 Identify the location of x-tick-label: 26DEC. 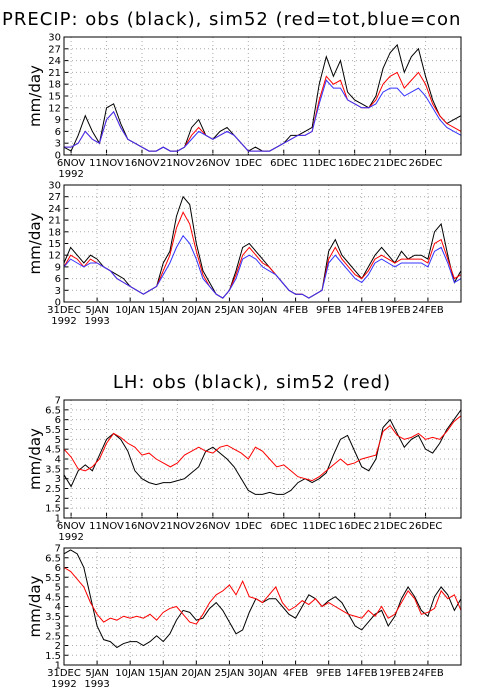
(426, 163).